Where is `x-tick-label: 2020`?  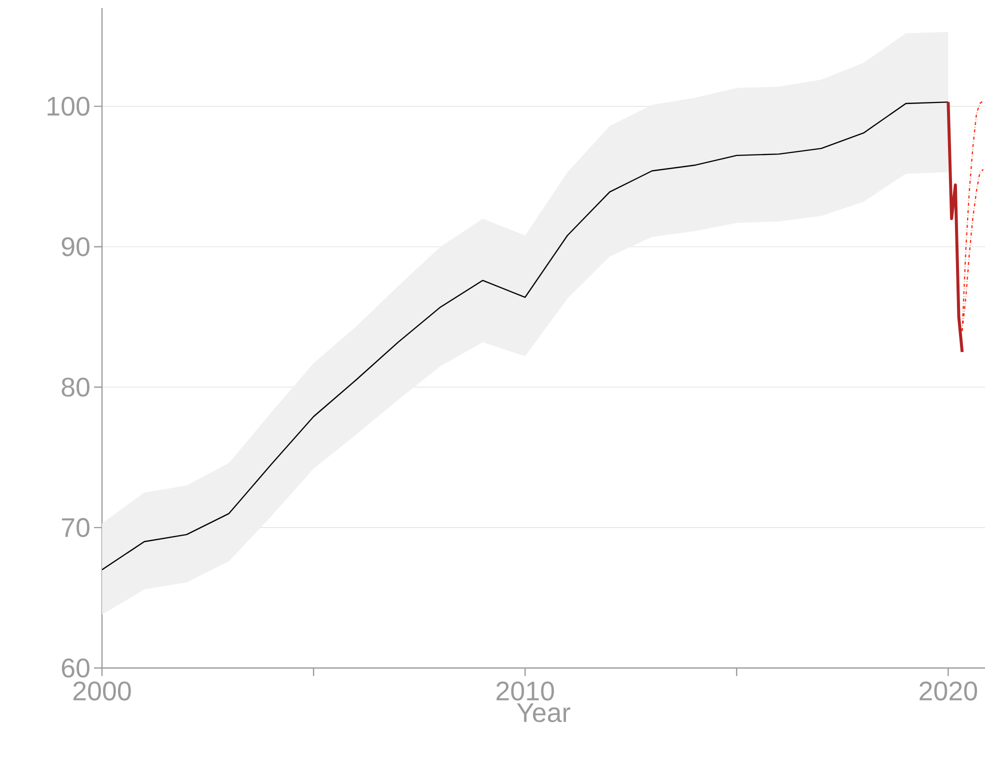 x-tick-label: 2020 is located at coordinates (949, 691).